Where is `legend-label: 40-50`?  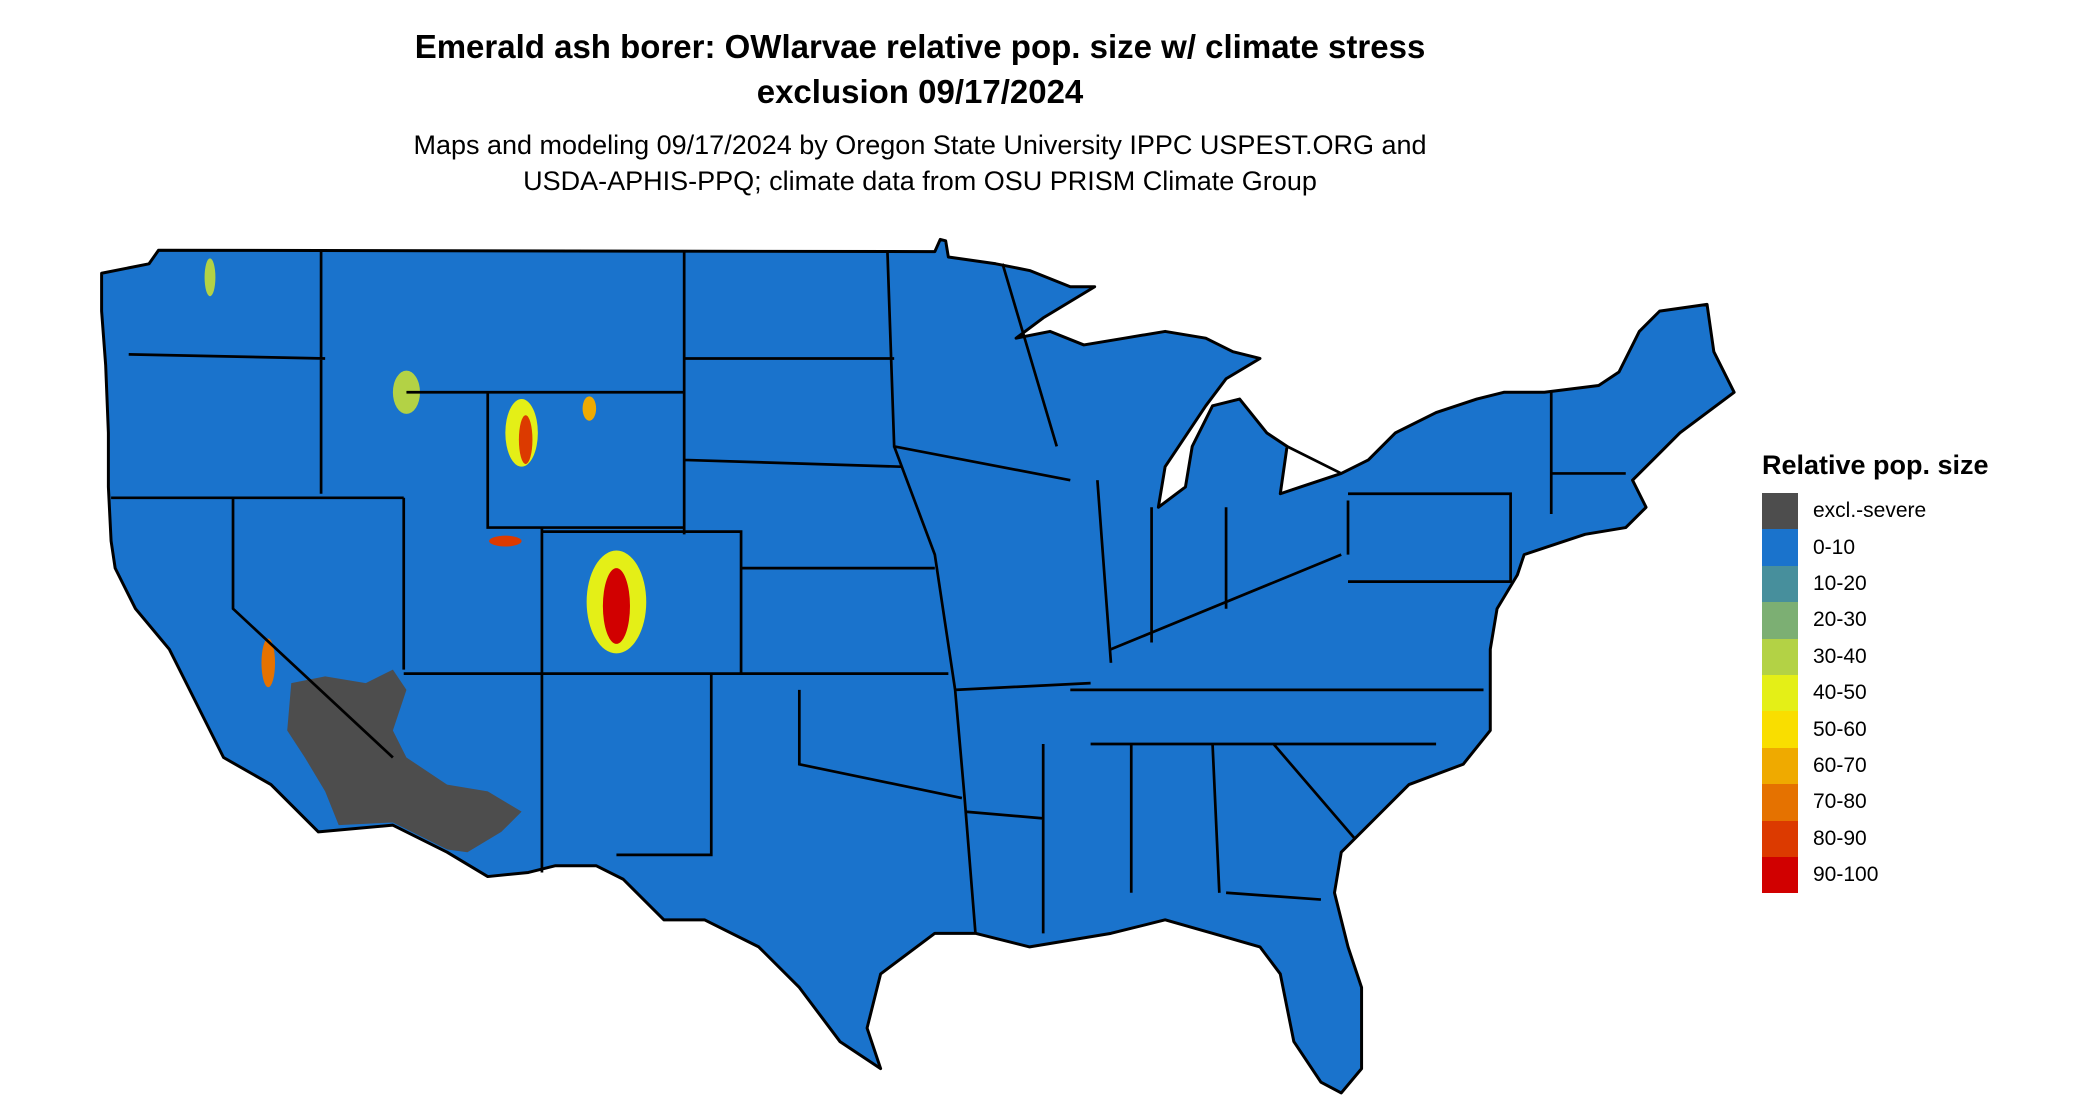
legend-label: 40-50 is located at coordinates (1840, 693).